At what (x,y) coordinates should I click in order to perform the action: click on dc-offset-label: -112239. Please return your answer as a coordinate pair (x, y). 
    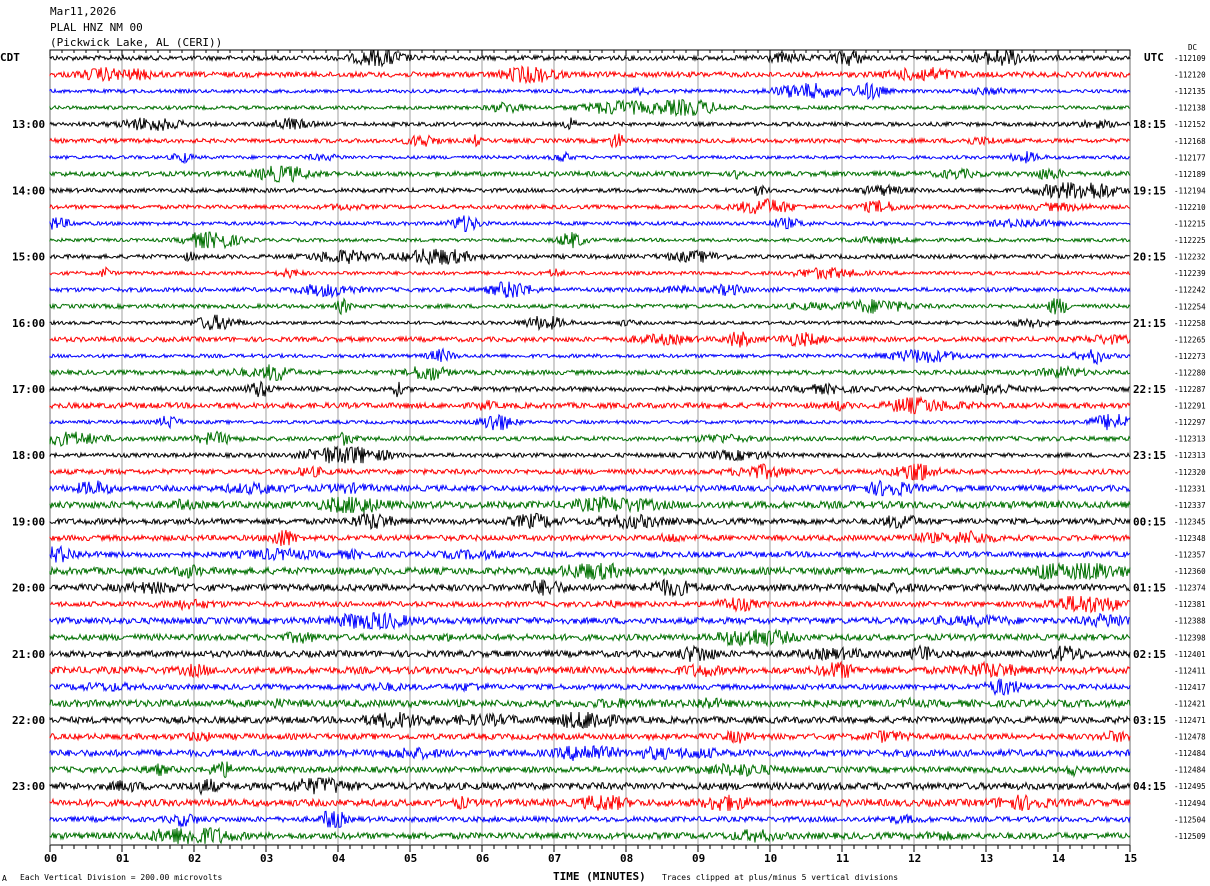
    Looking at the image, I should click on (1190, 273).